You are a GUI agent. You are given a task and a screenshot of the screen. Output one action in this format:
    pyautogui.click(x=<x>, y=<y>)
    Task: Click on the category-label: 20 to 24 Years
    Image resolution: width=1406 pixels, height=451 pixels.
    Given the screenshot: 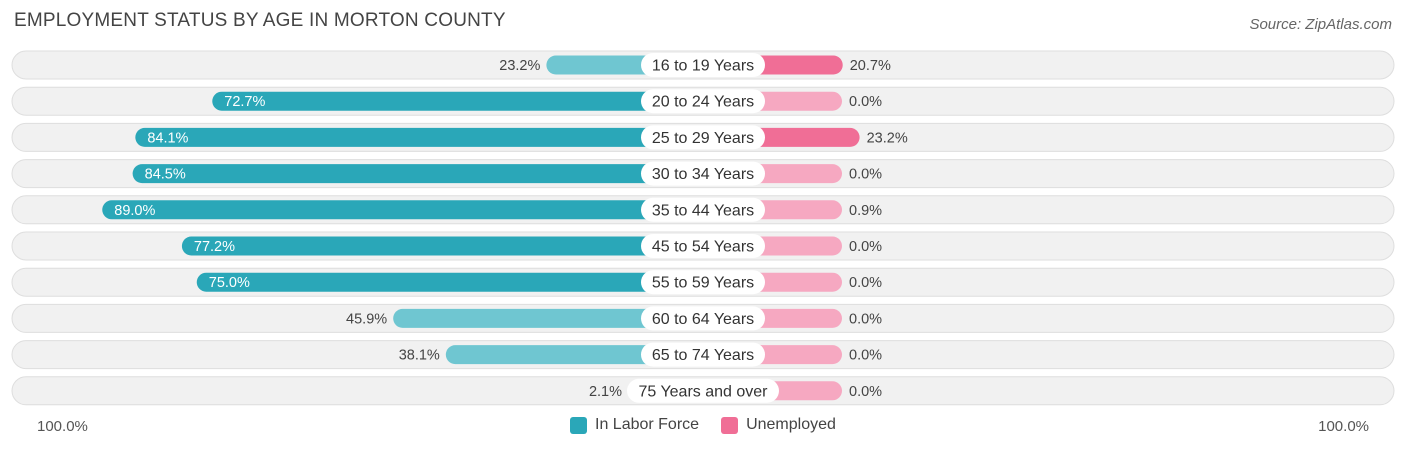 What is the action you would take?
    pyautogui.click(x=703, y=102)
    